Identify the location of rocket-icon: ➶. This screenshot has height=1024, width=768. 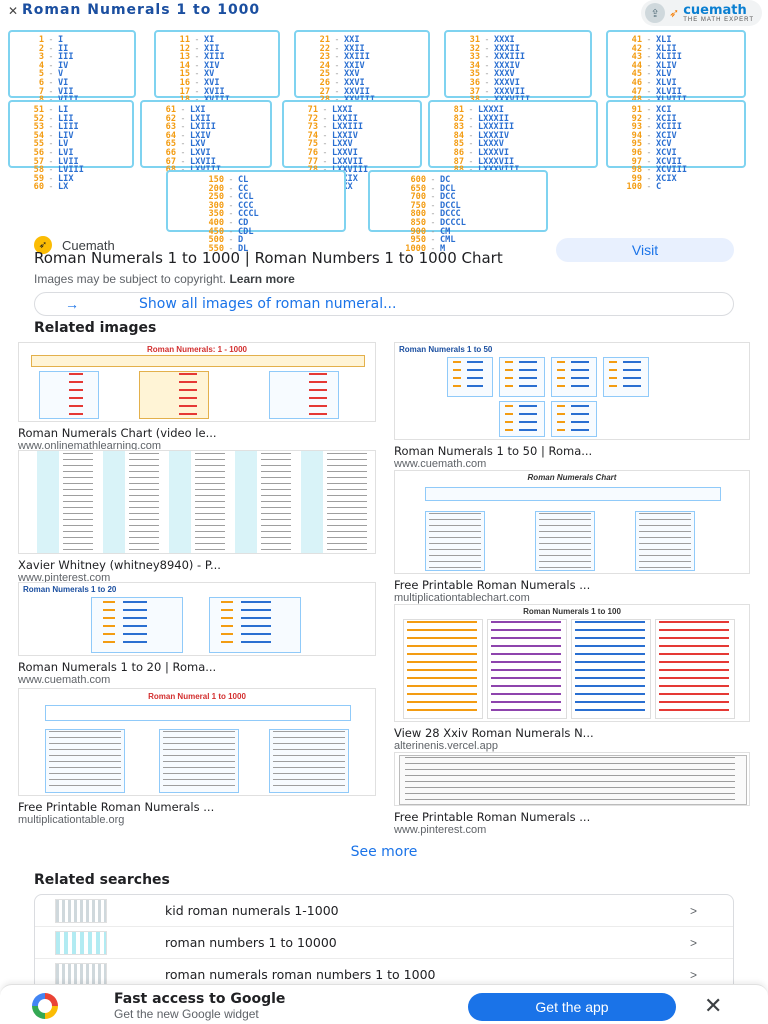
(674, 13).